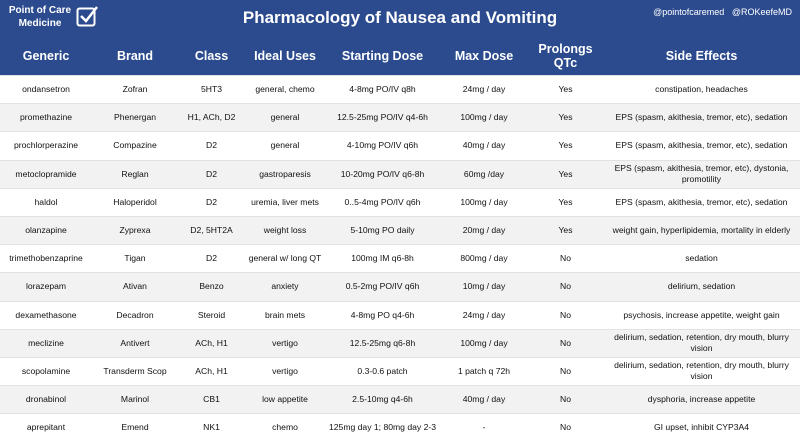 The height and width of the screenshot is (441, 800). I want to click on table-cell: GI upset, inhibit CYP3A4, so click(701, 427).